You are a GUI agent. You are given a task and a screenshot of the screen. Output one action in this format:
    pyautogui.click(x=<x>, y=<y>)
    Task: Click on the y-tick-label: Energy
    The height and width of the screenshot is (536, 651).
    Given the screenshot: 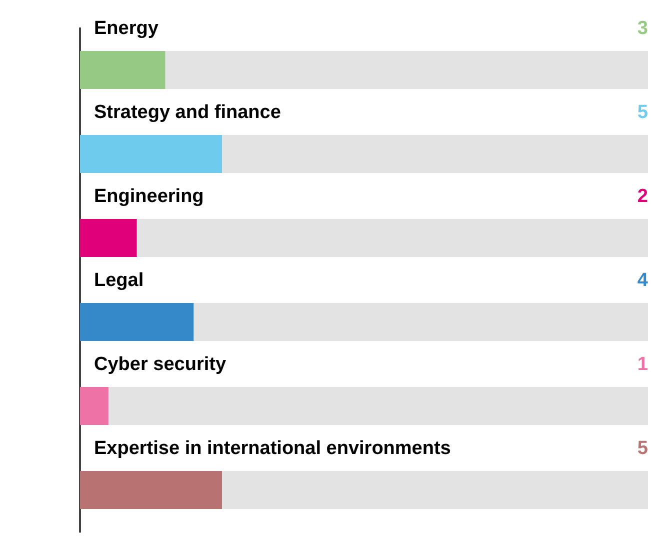 What is the action you would take?
    pyautogui.click(x=126, y=28)
    